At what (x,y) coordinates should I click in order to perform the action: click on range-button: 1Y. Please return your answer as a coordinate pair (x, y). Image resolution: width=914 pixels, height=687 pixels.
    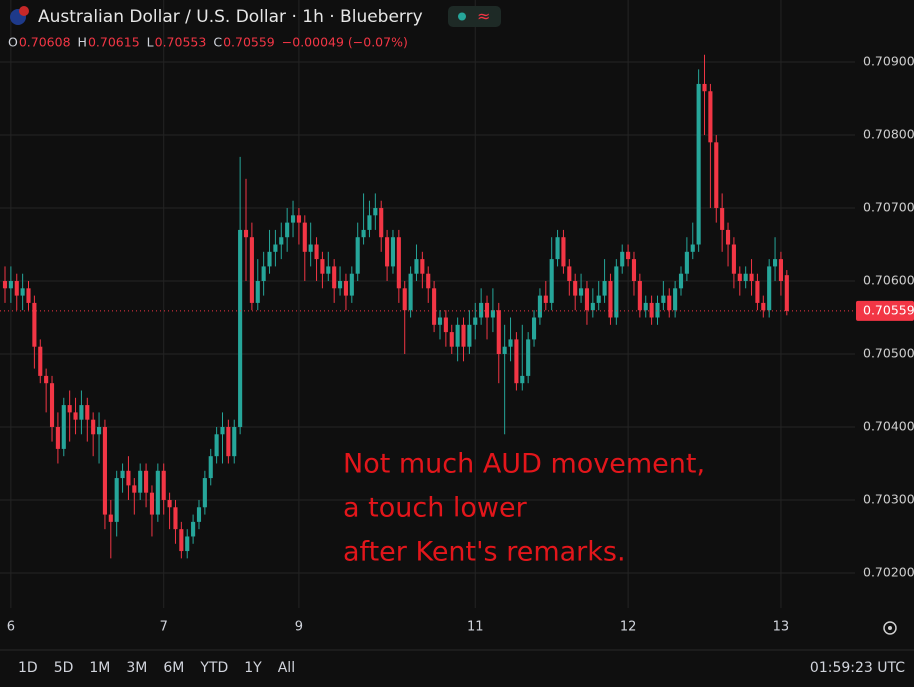
    Looking at the image, I should click on (253, 668).